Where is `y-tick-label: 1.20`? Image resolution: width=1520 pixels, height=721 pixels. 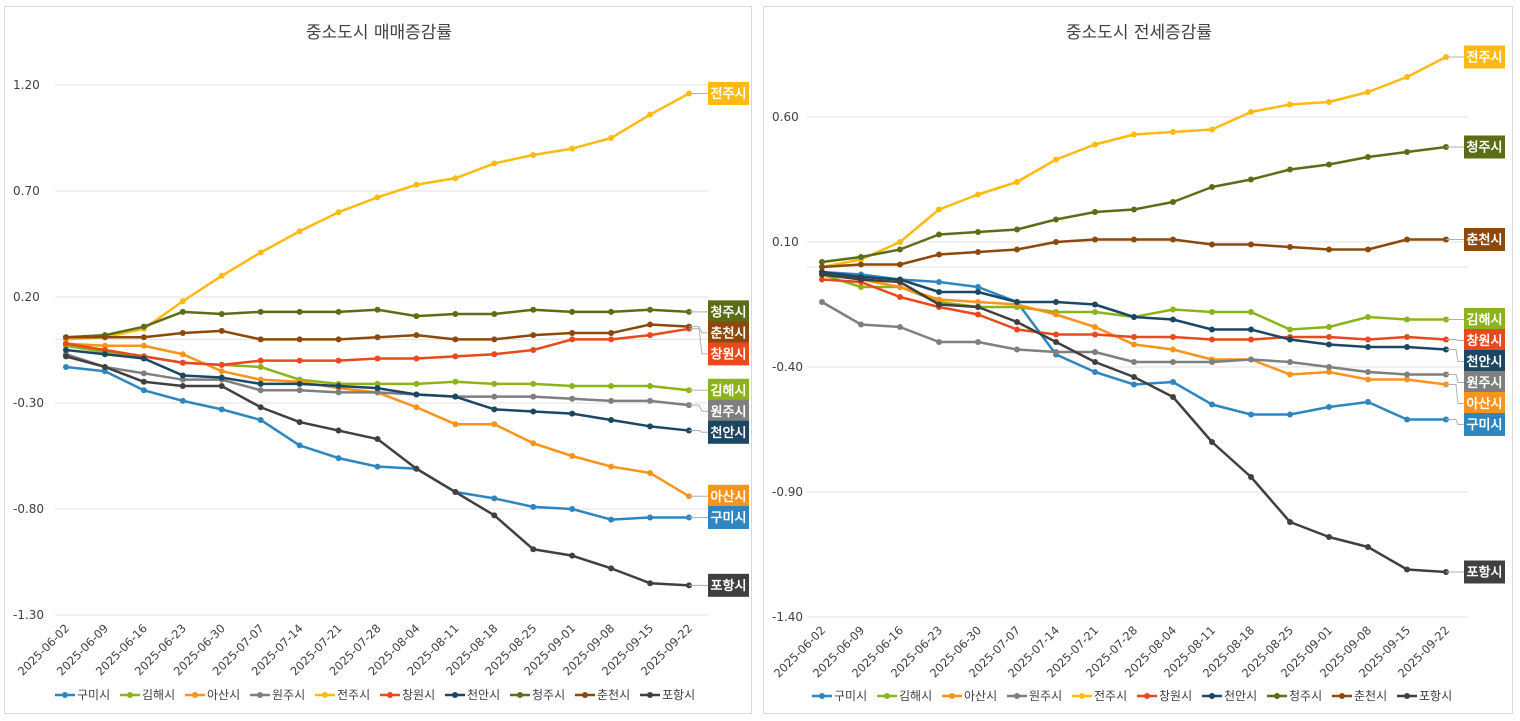 y-tick-label: 1.20 is located at coordinates (26, 85).